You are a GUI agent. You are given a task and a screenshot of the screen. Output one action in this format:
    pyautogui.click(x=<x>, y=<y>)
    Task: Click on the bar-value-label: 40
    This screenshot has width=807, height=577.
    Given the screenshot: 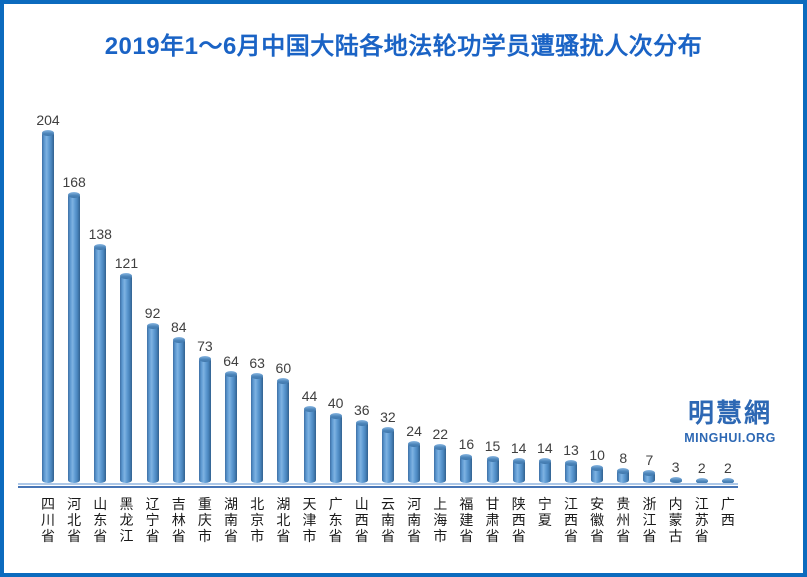 What is the action you would take?
    pyautogui.click(x=335, y=402)
    